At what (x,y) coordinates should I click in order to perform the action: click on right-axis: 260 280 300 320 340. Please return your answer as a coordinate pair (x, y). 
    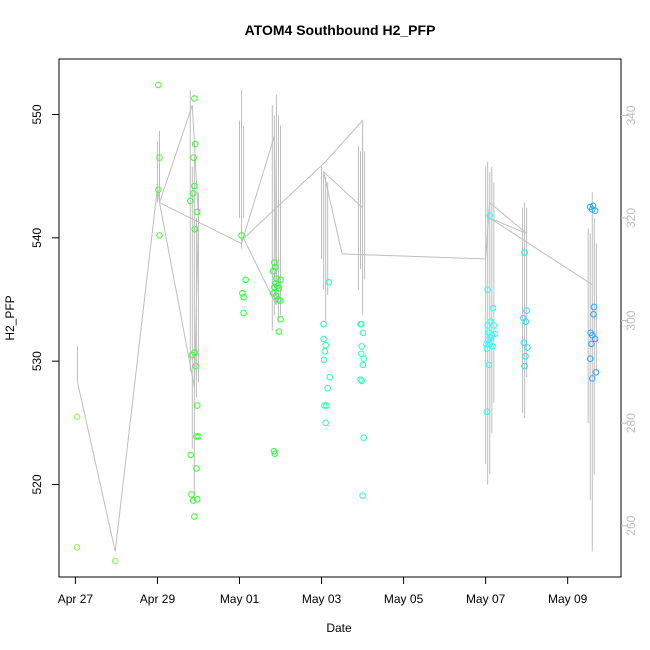
    Looking at the image, I should click on (629, 320).